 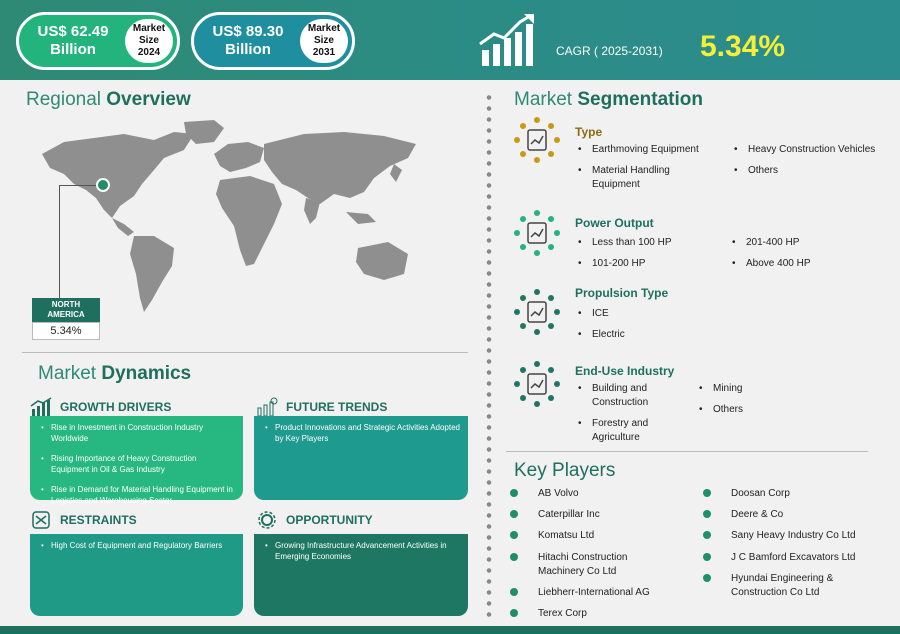 I want to click on market-segmentation-title: Market Segmentation, so click(x=608, y=100).